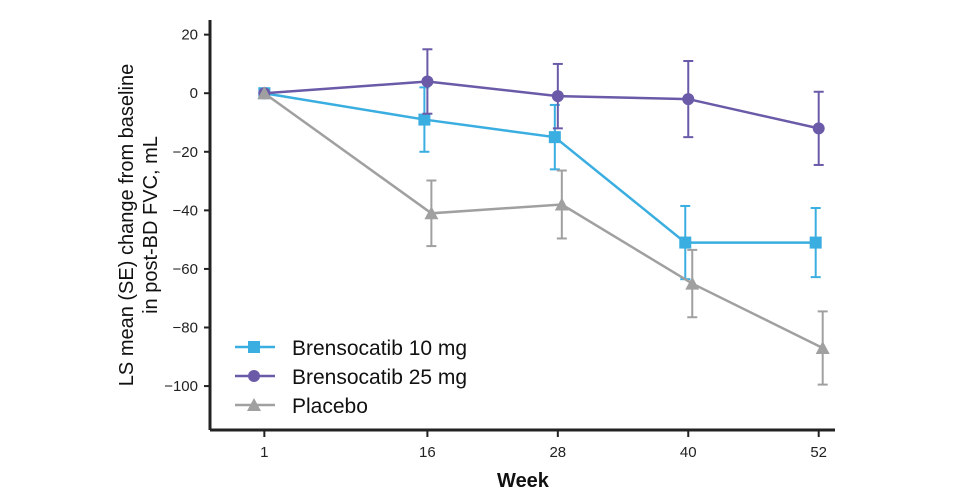  What do you see at coordinates (189, 35) in the screenshot?
I see `y-tick-label: 20` at bounding box center [189, 35].